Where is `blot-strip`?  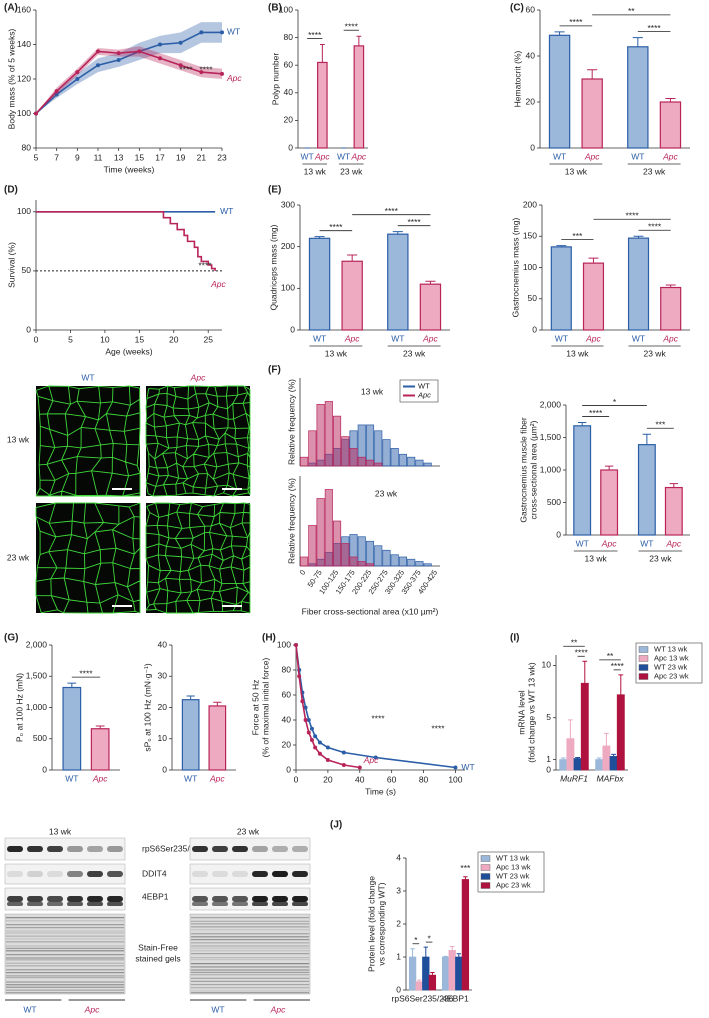
blot-strip is located at coordinates (250, 874).